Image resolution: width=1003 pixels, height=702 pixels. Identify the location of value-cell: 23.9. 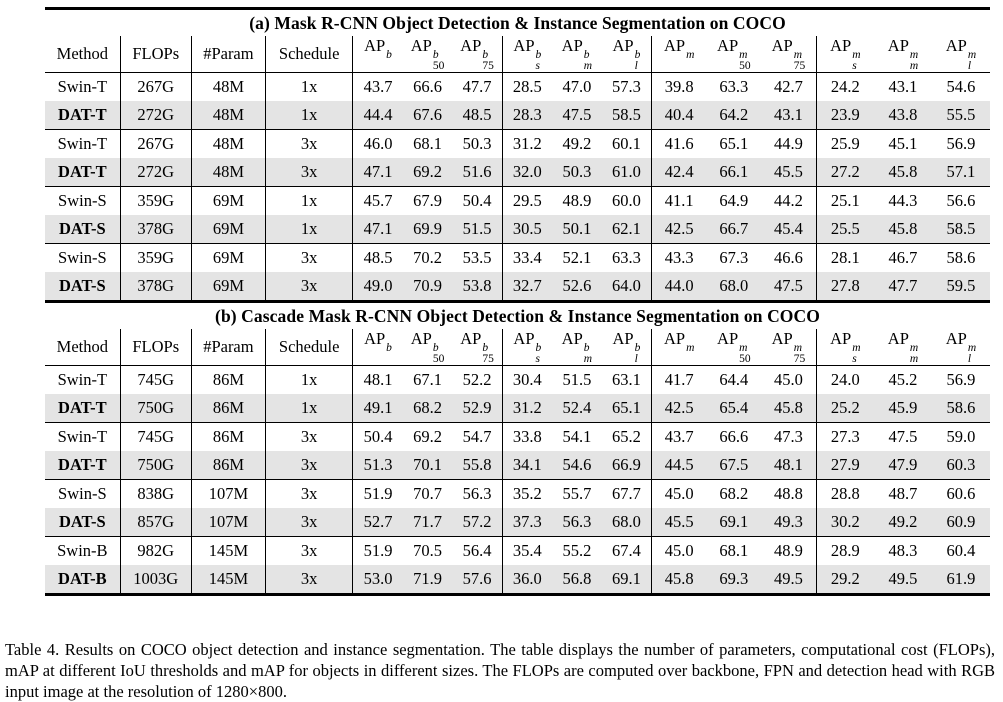
(845, 115).